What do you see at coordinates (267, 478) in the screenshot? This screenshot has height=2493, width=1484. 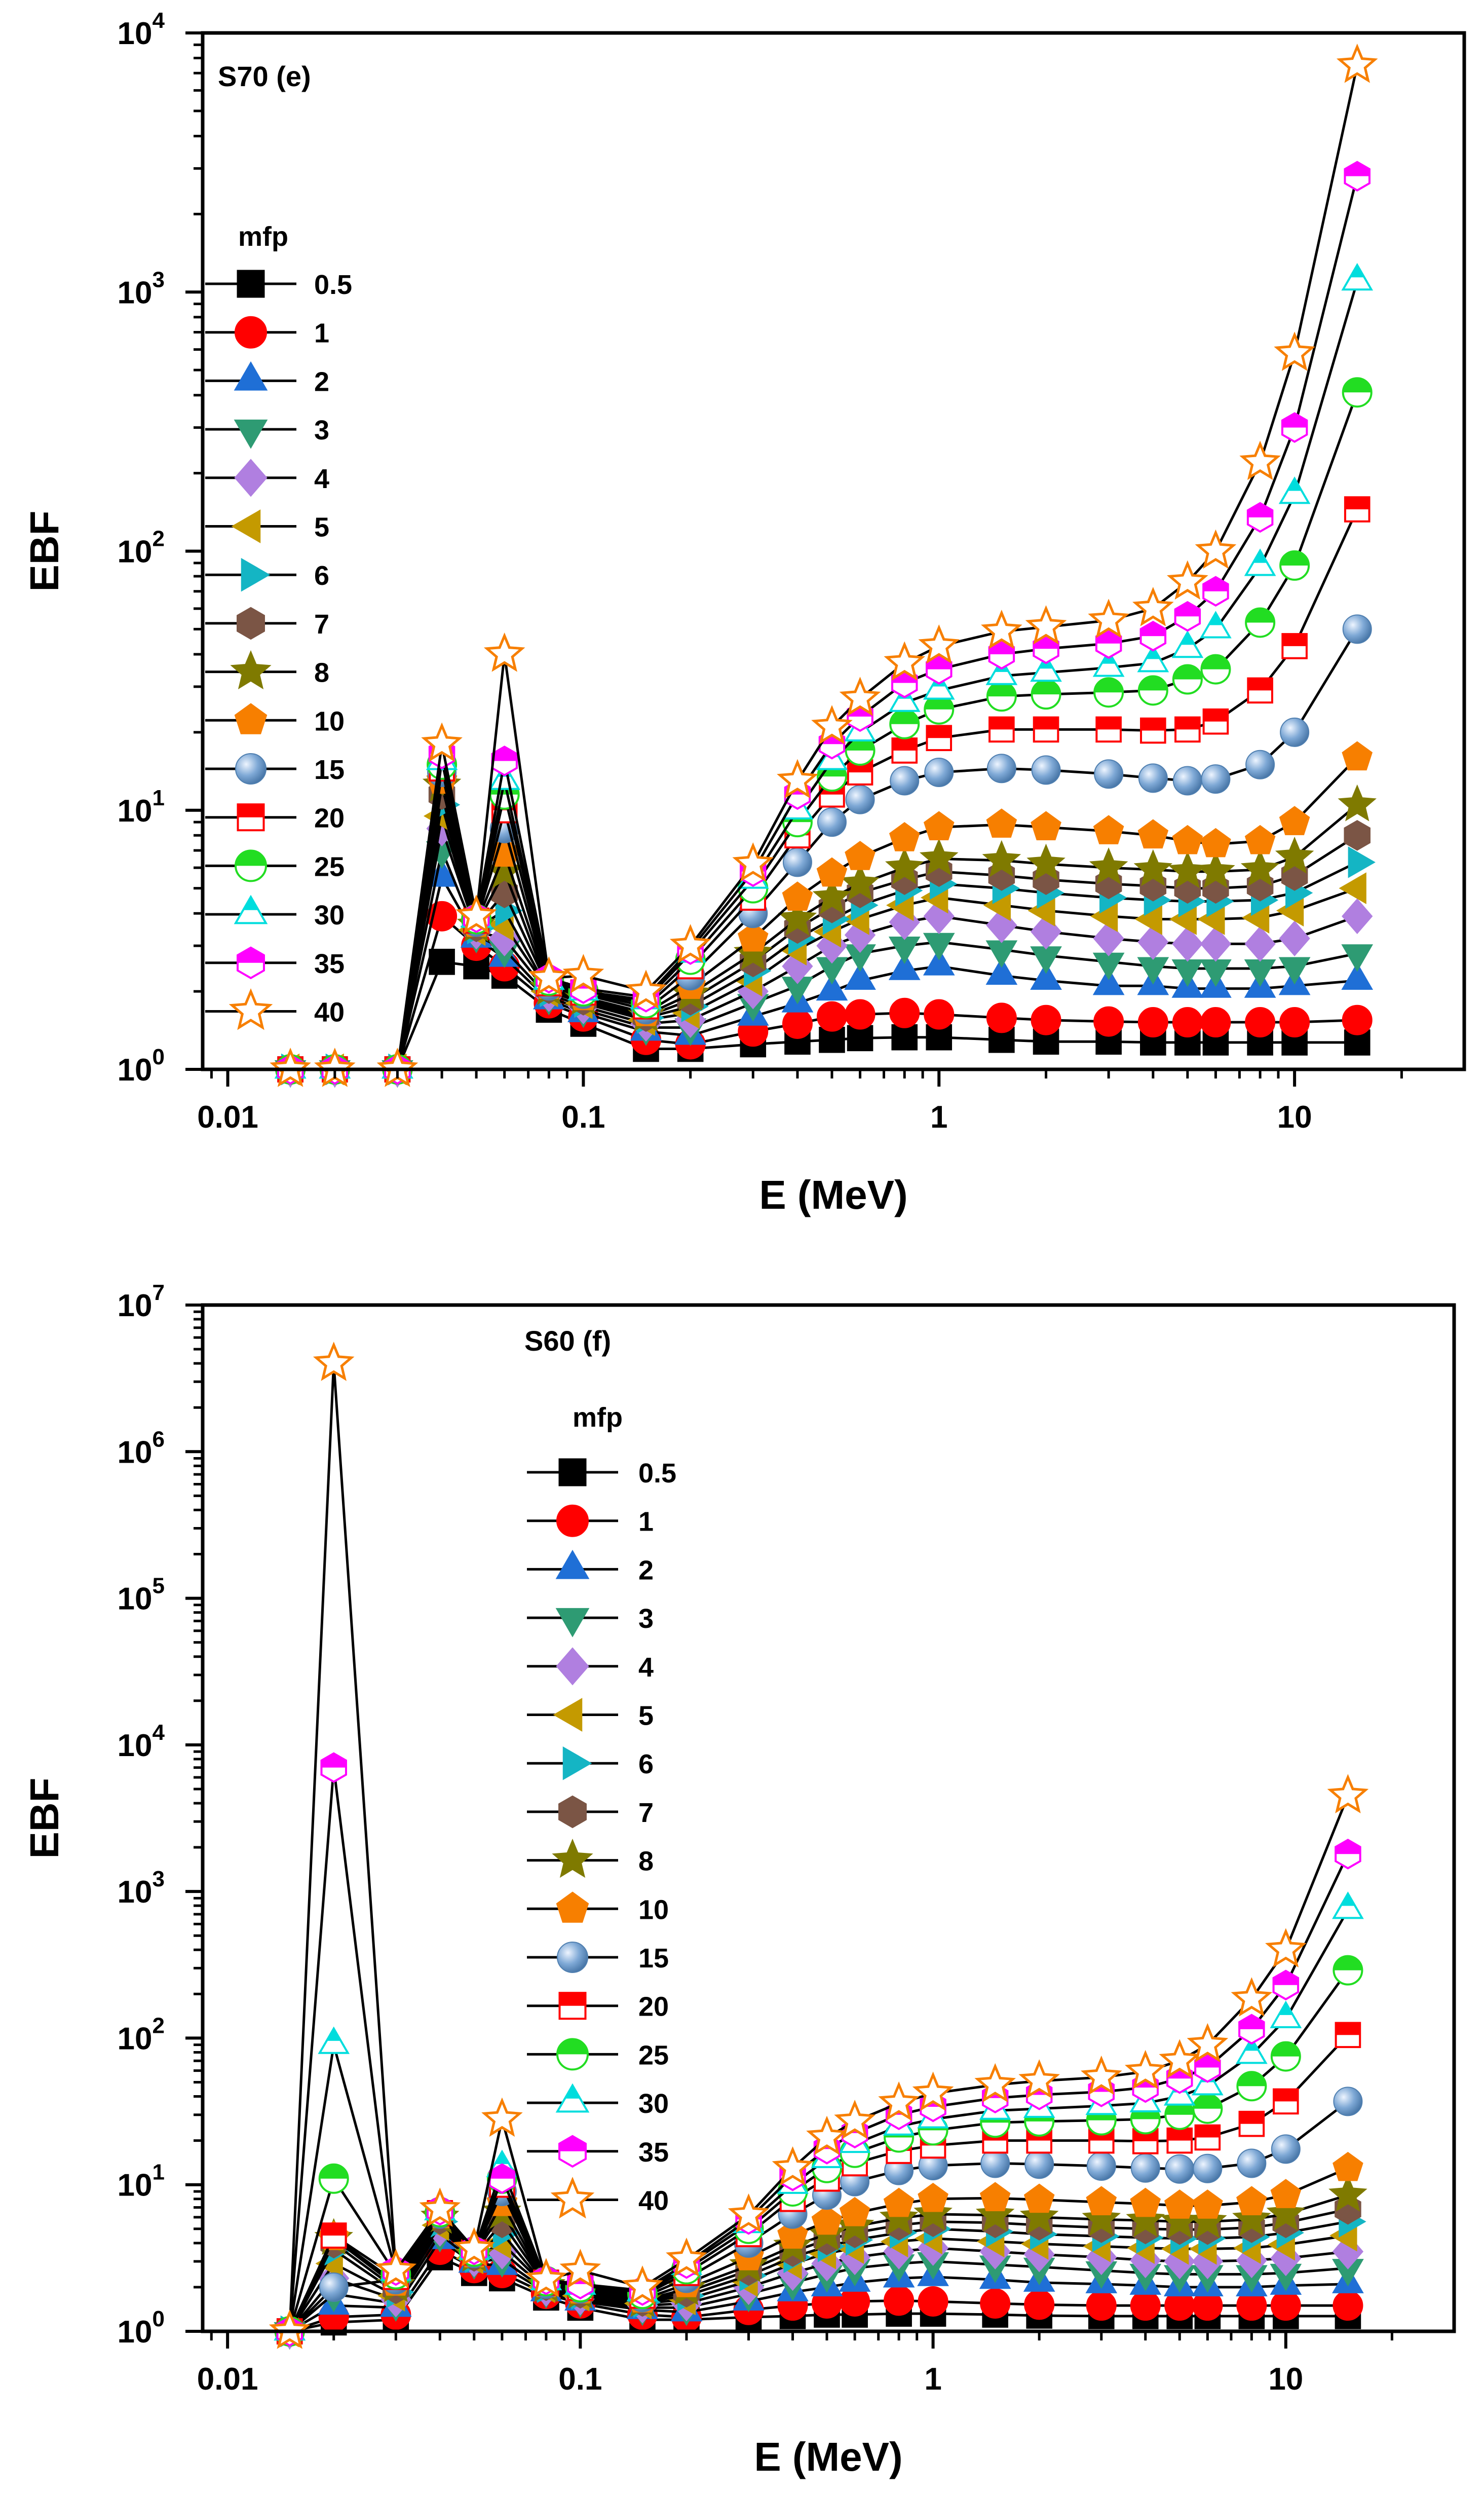 I see `legend-entry: 4` at bounding box center [267, 478].